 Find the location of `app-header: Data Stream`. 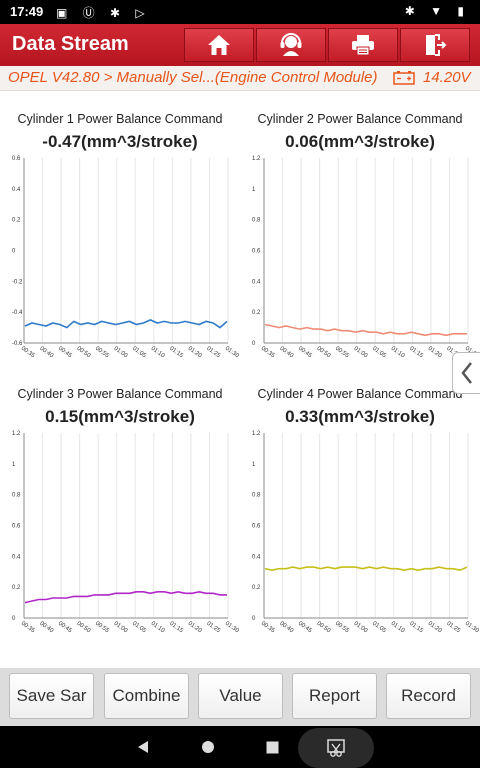

app-header: Data Stream is located at coordinates (240, 45).